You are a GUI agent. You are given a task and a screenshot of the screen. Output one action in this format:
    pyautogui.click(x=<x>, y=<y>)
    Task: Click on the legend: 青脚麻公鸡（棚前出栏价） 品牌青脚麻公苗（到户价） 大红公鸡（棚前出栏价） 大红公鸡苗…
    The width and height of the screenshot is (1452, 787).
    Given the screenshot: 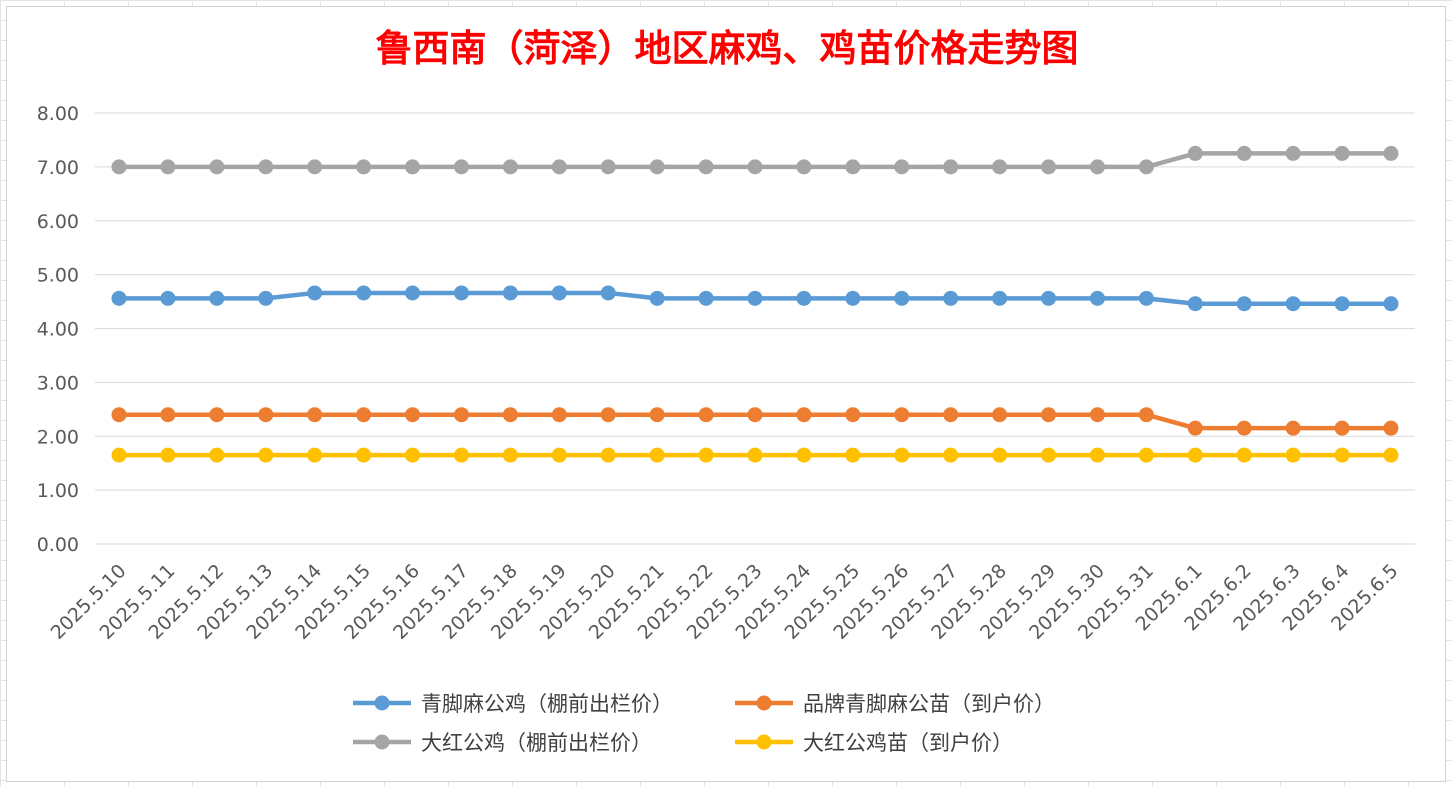 What is the action you would take?
    pyautogui.click(x=704, y=723)
    